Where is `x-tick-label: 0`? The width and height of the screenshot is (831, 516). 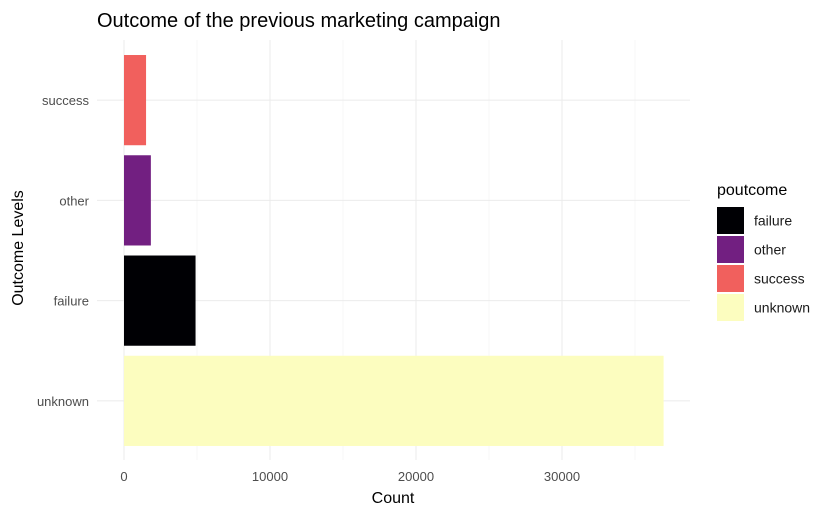 x-tick-label: 0 is located at coordinates (123, 476).